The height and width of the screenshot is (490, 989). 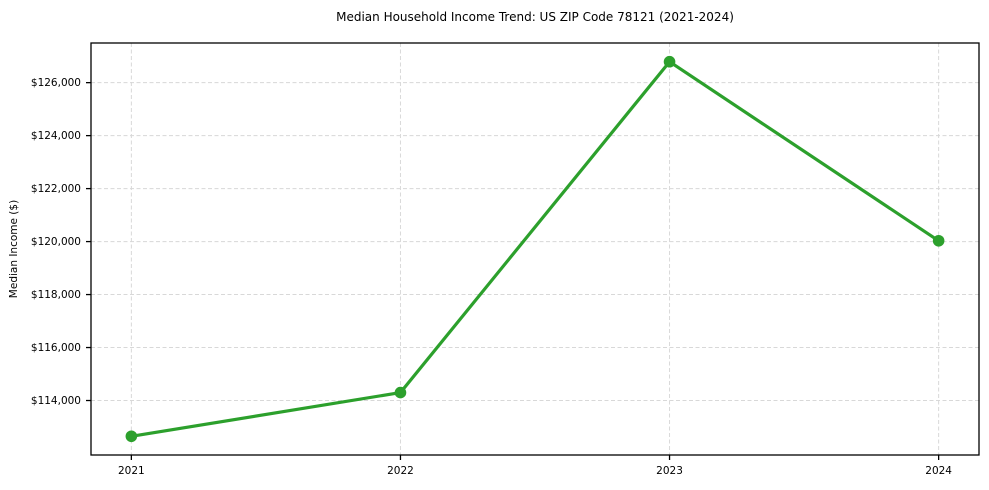 I want to click on y-tick-label: $116,000, so click(x=56, y=348).